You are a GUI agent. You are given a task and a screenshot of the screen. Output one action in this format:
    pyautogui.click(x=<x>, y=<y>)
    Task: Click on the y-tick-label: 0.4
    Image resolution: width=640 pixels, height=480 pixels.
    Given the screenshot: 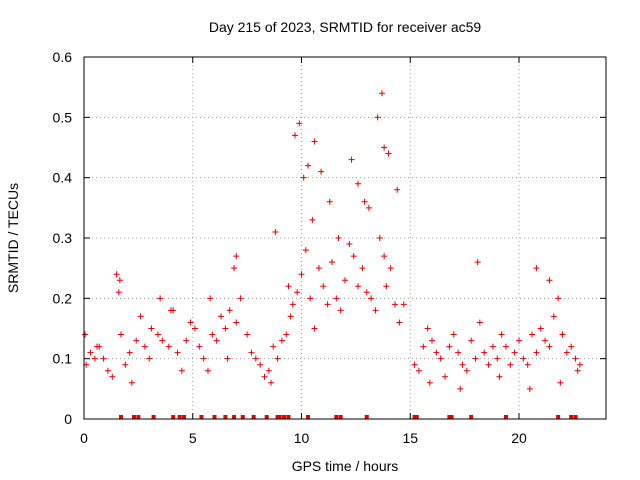 What is the action you would take?
    pyautogui.click(x=63, y=178)
    